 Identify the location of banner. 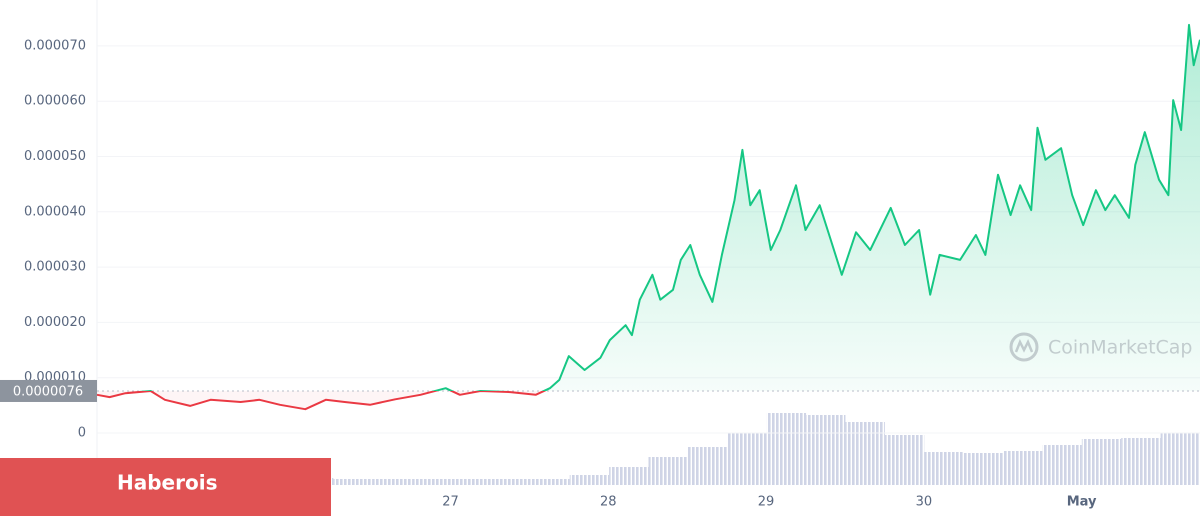
(165, 487).